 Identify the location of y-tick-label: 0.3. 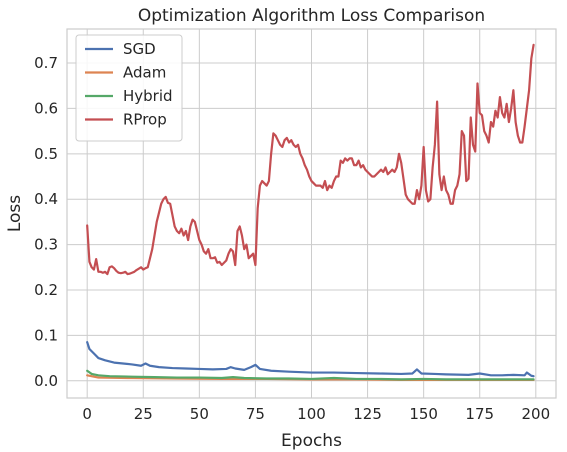
(46, 245).